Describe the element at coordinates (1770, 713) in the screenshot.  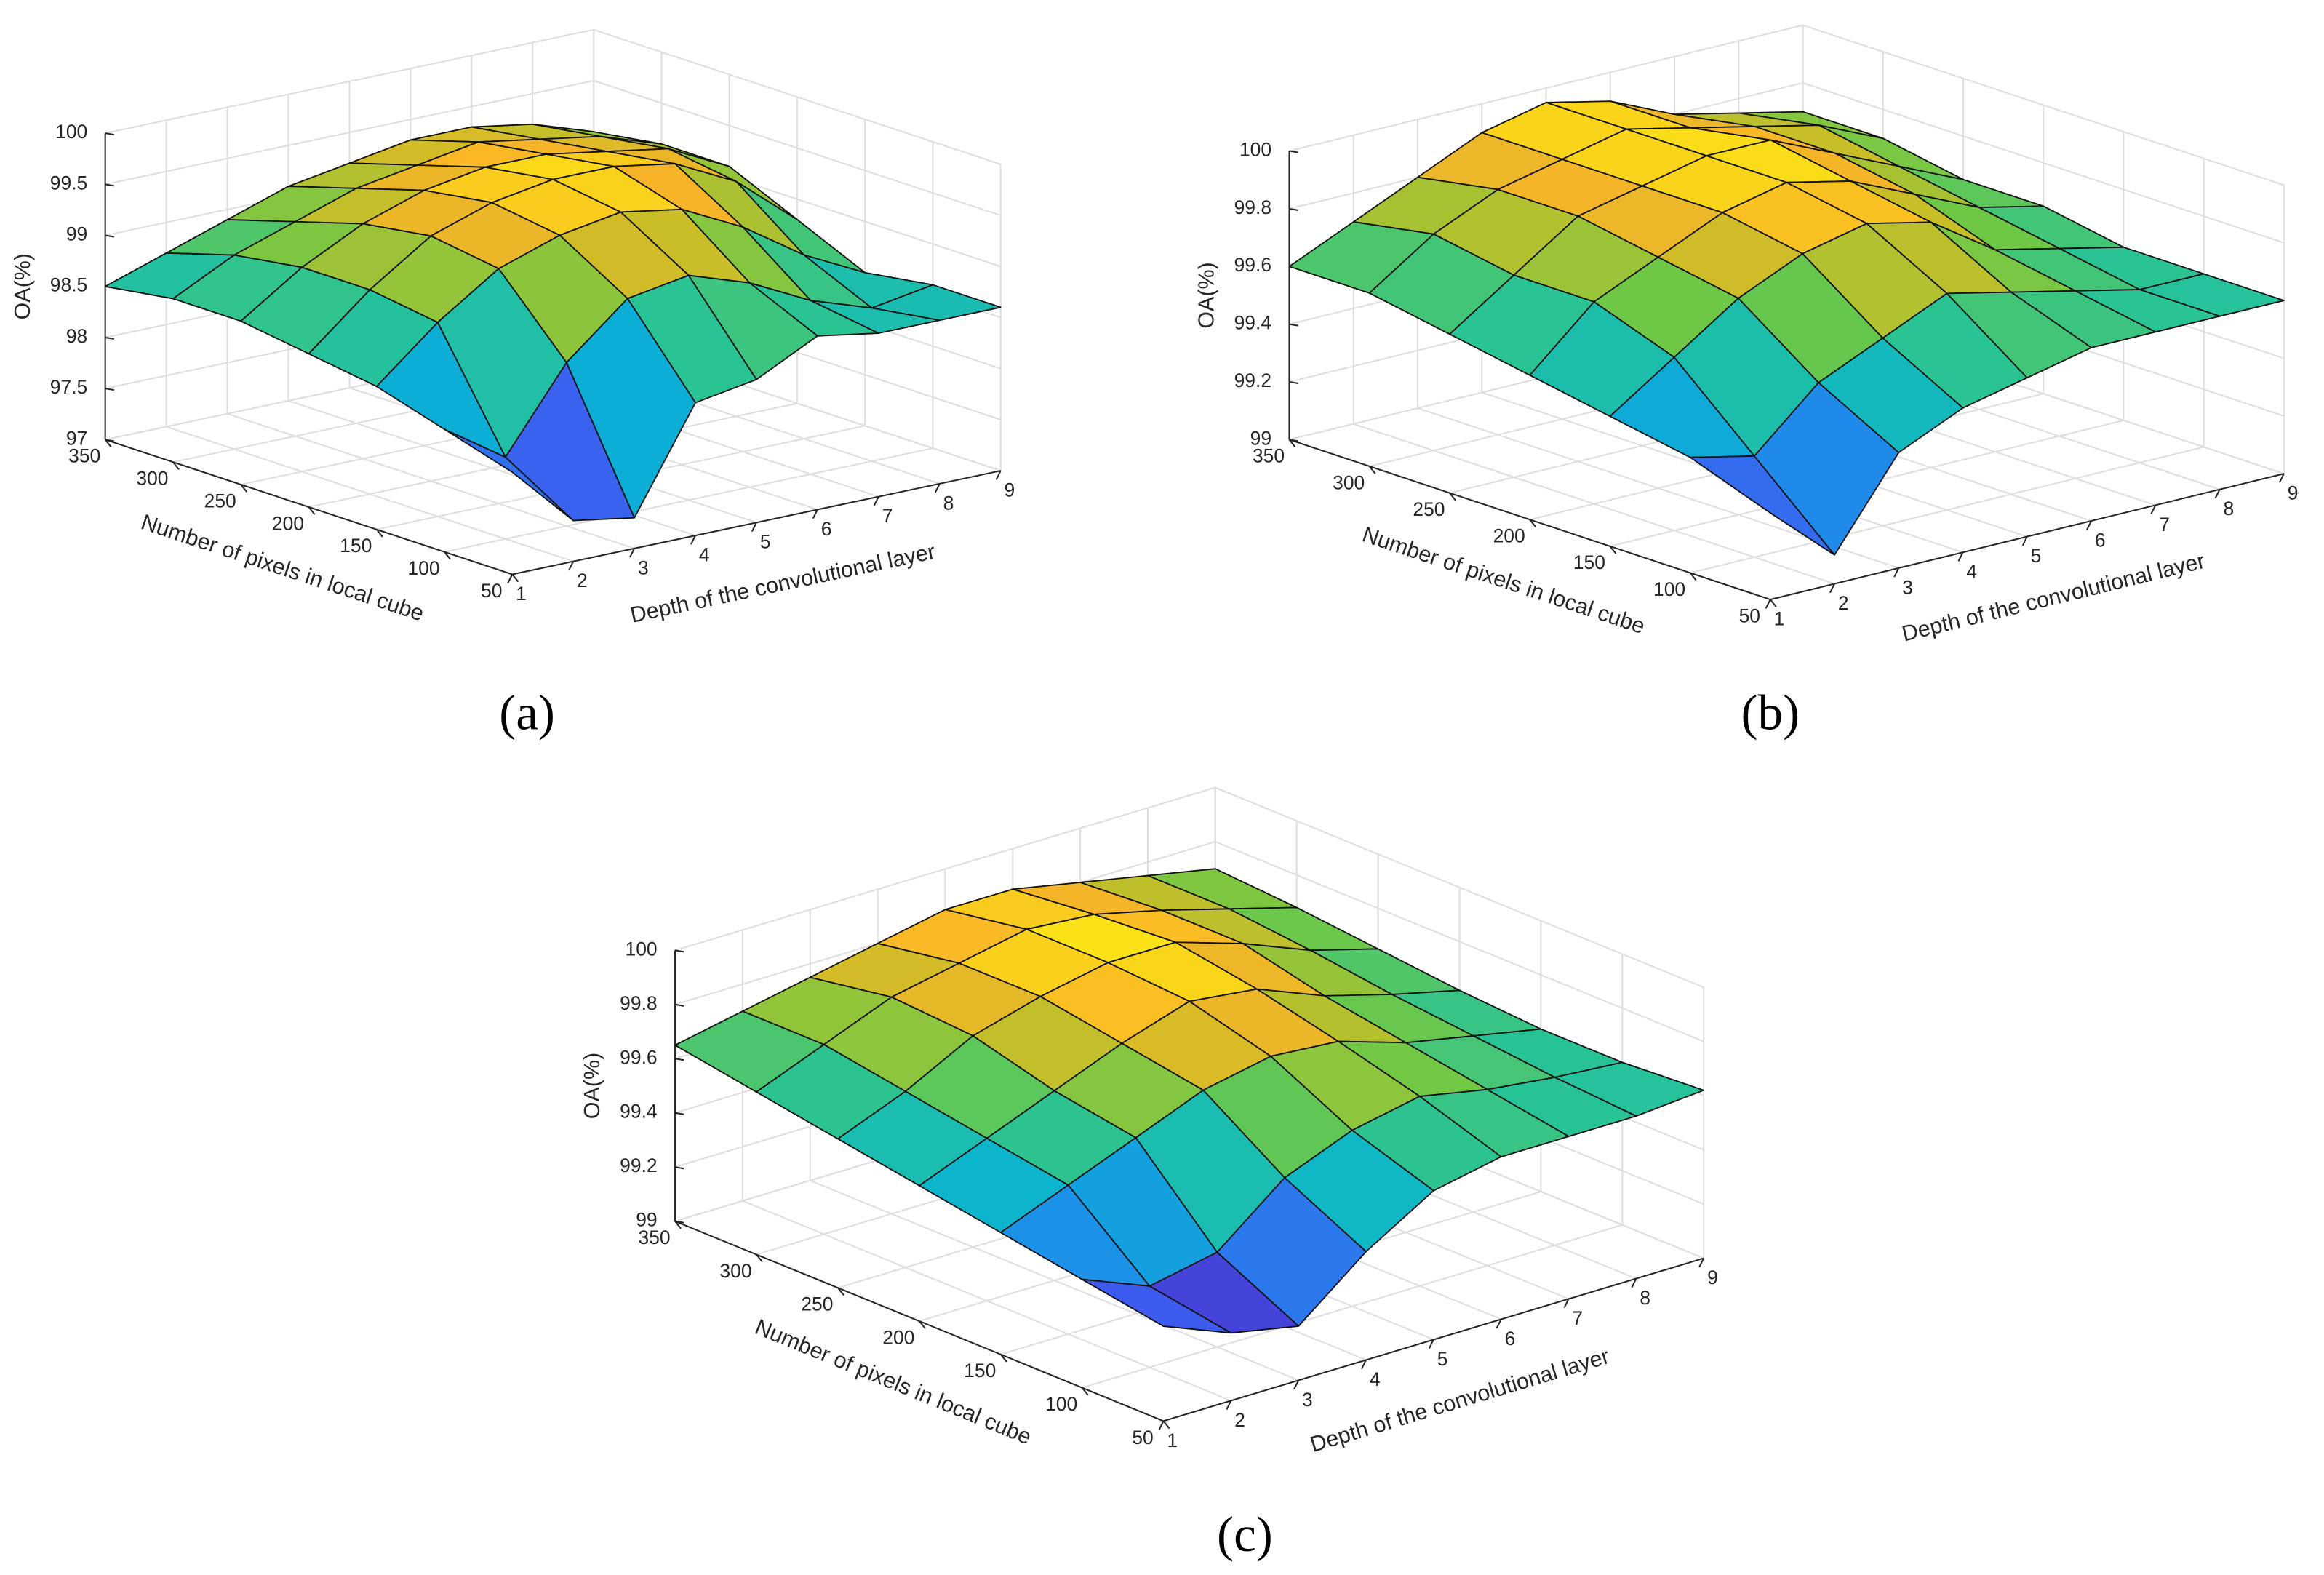
I see `caption: (b)` at that location.